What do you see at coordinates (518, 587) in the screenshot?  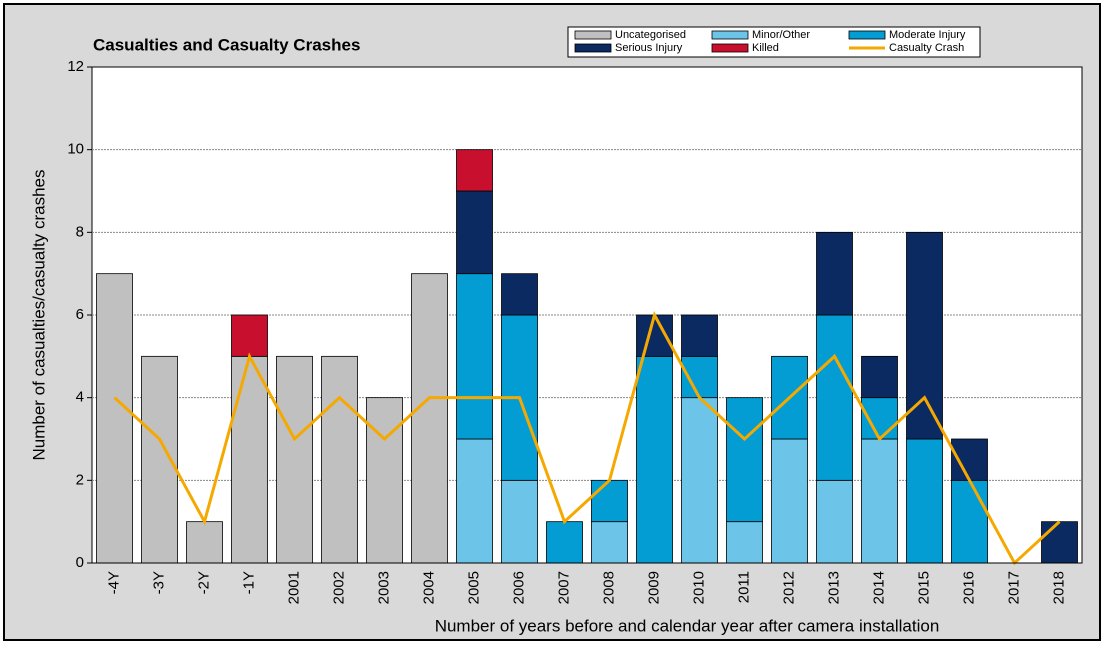 I see `x-tick-label: 2006` at bounding box center [518, 587].